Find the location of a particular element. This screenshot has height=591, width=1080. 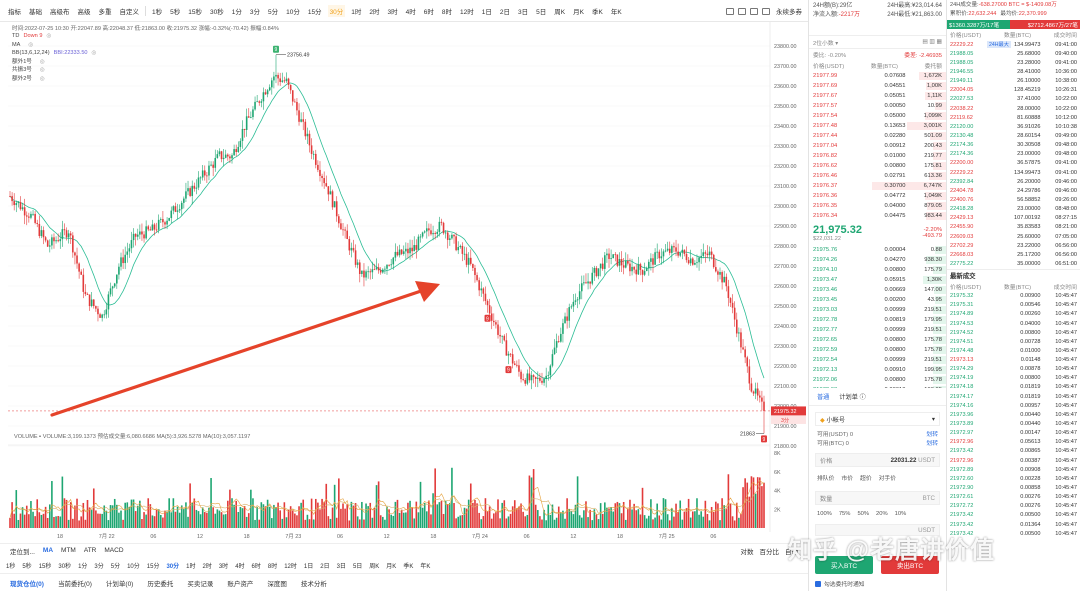

toolbar-item-26: 5日 is located at coordinates (541, 12).